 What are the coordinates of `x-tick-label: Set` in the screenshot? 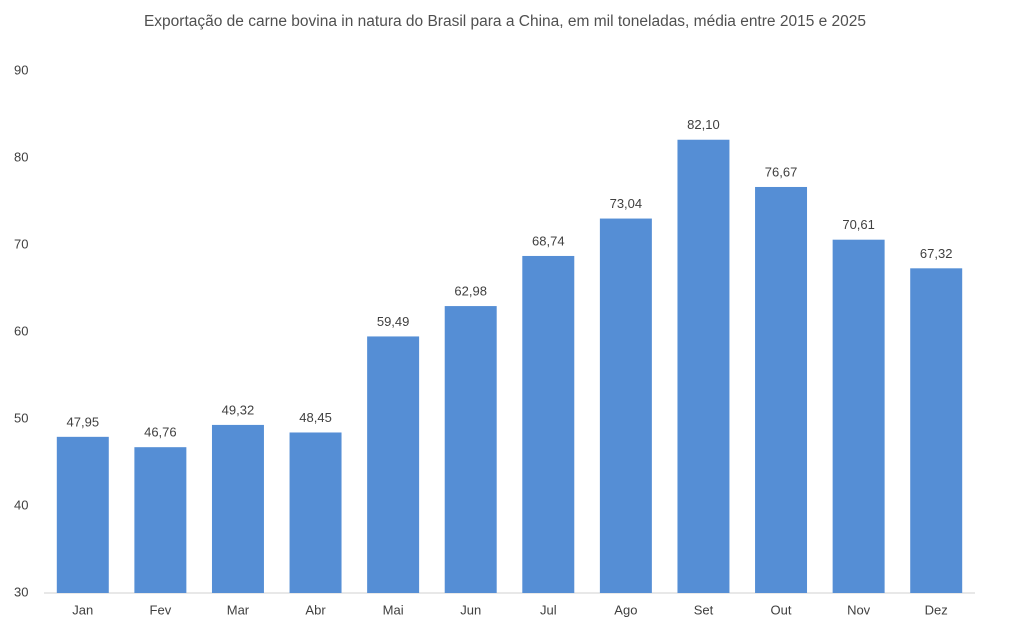 It's located at (704, 609).